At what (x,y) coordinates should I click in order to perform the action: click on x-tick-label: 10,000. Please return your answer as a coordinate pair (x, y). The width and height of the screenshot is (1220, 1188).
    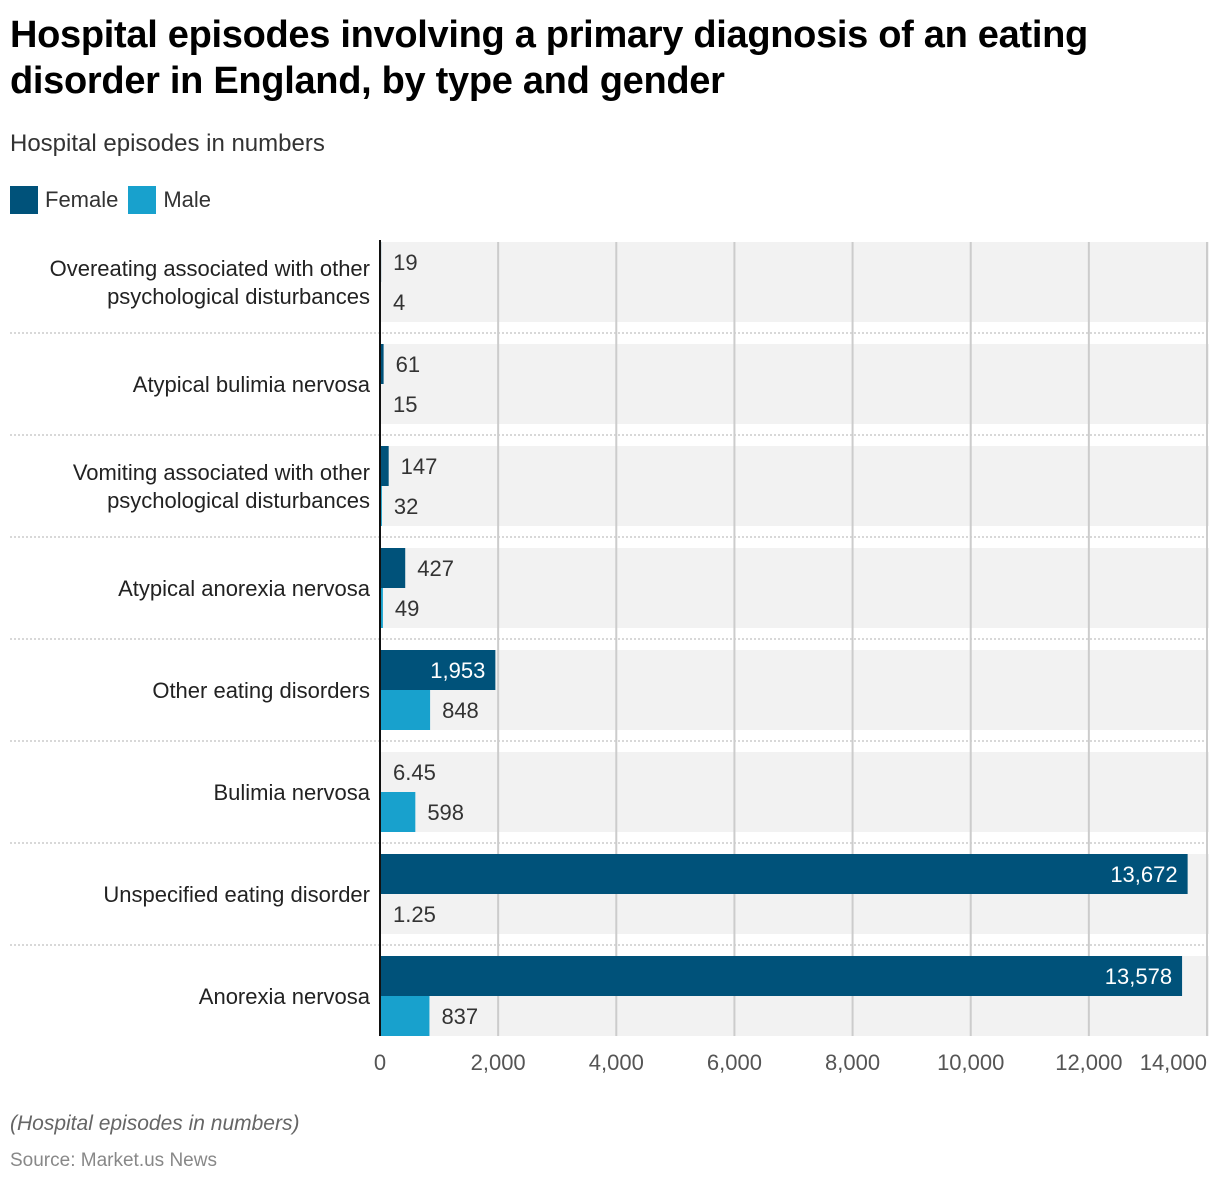
    Looking at the image, I should click on (970, 1062).